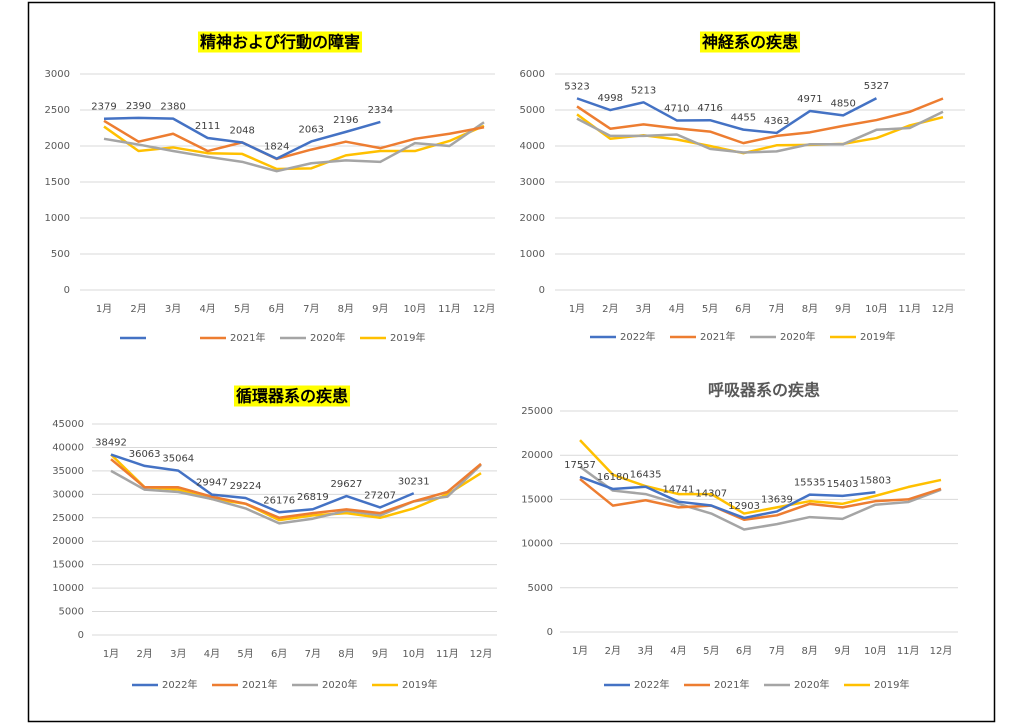  Describe the element at coordinates (610, 98) in the screenshot. I see `data-label: 4998` at that location.